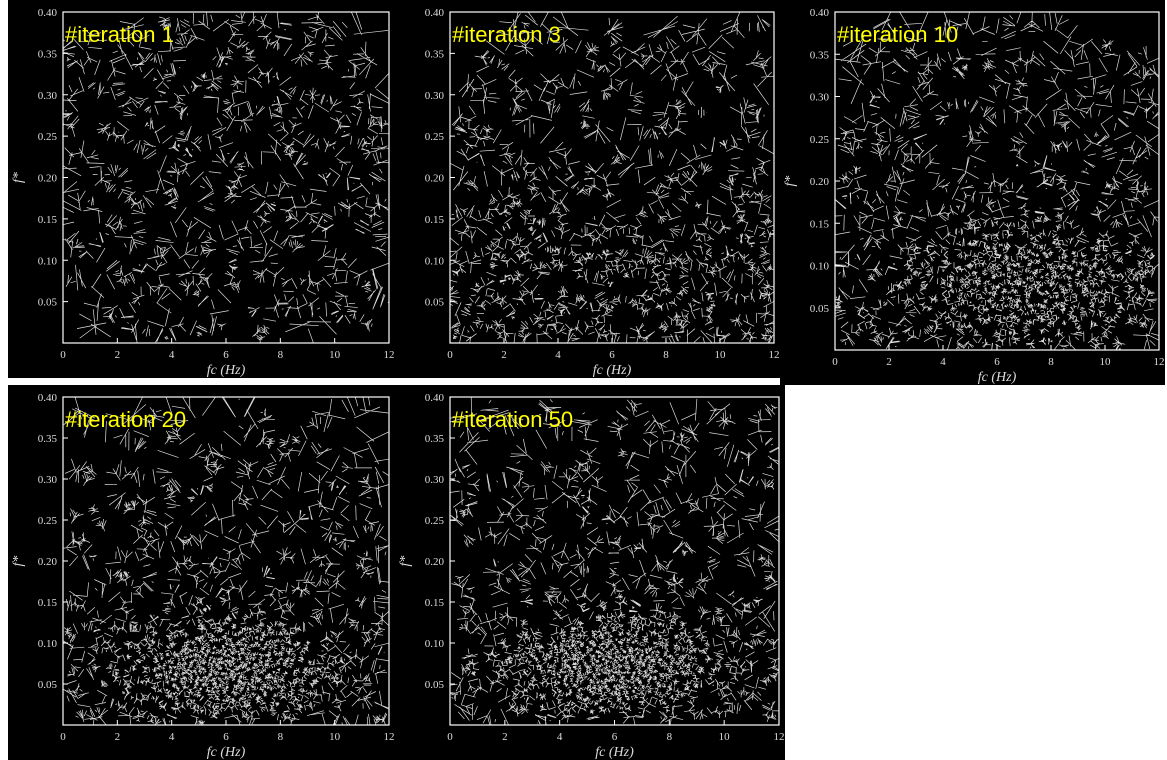 The height and width of the screenshot is (760, 1167). Describe the element at coordinates (125, 419) in the screenshot. I see `panel-title: #iteration 20` at that location.